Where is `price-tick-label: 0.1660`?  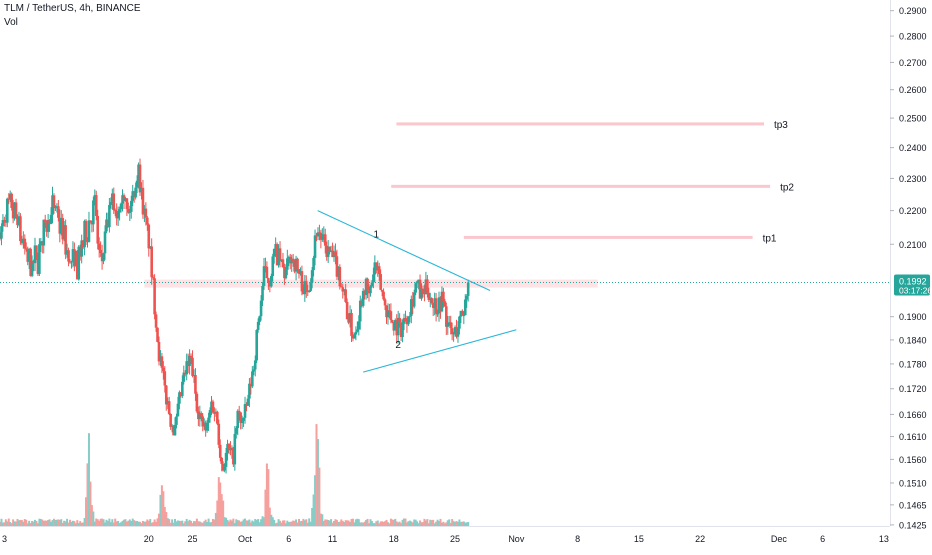
price-tick-label: 0.1660 is located at coordinates (913, 415).